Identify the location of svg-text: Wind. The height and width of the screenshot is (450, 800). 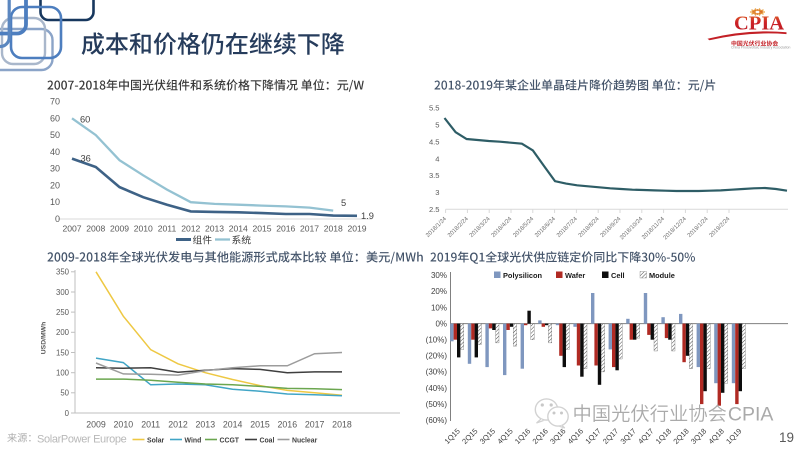
(193, 441).